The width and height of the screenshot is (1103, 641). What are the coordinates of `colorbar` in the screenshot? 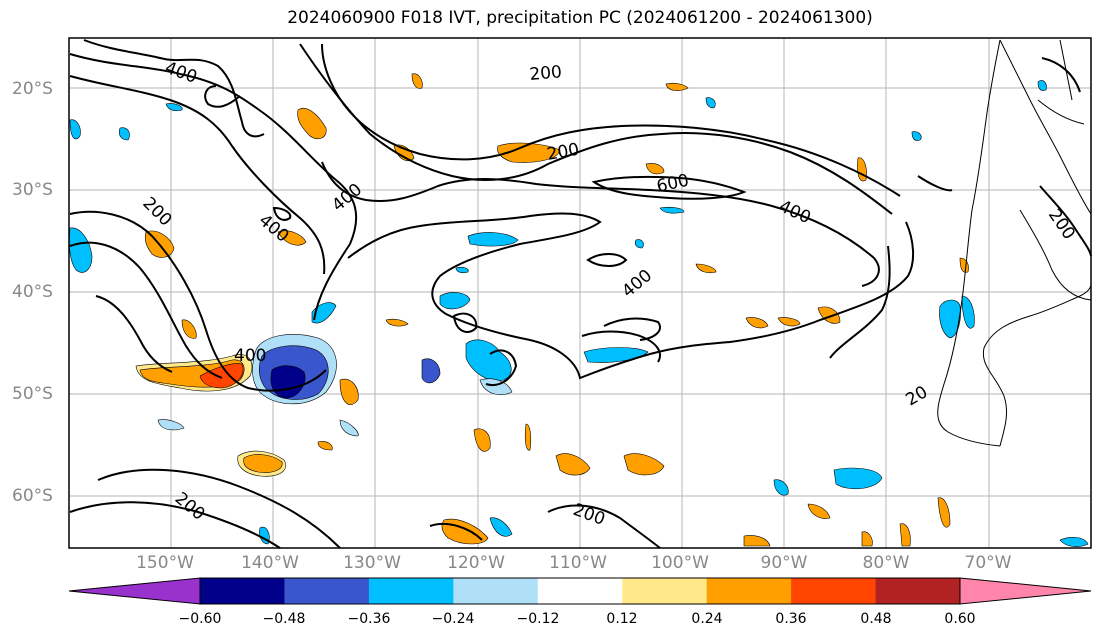 It's located at (580, 591).